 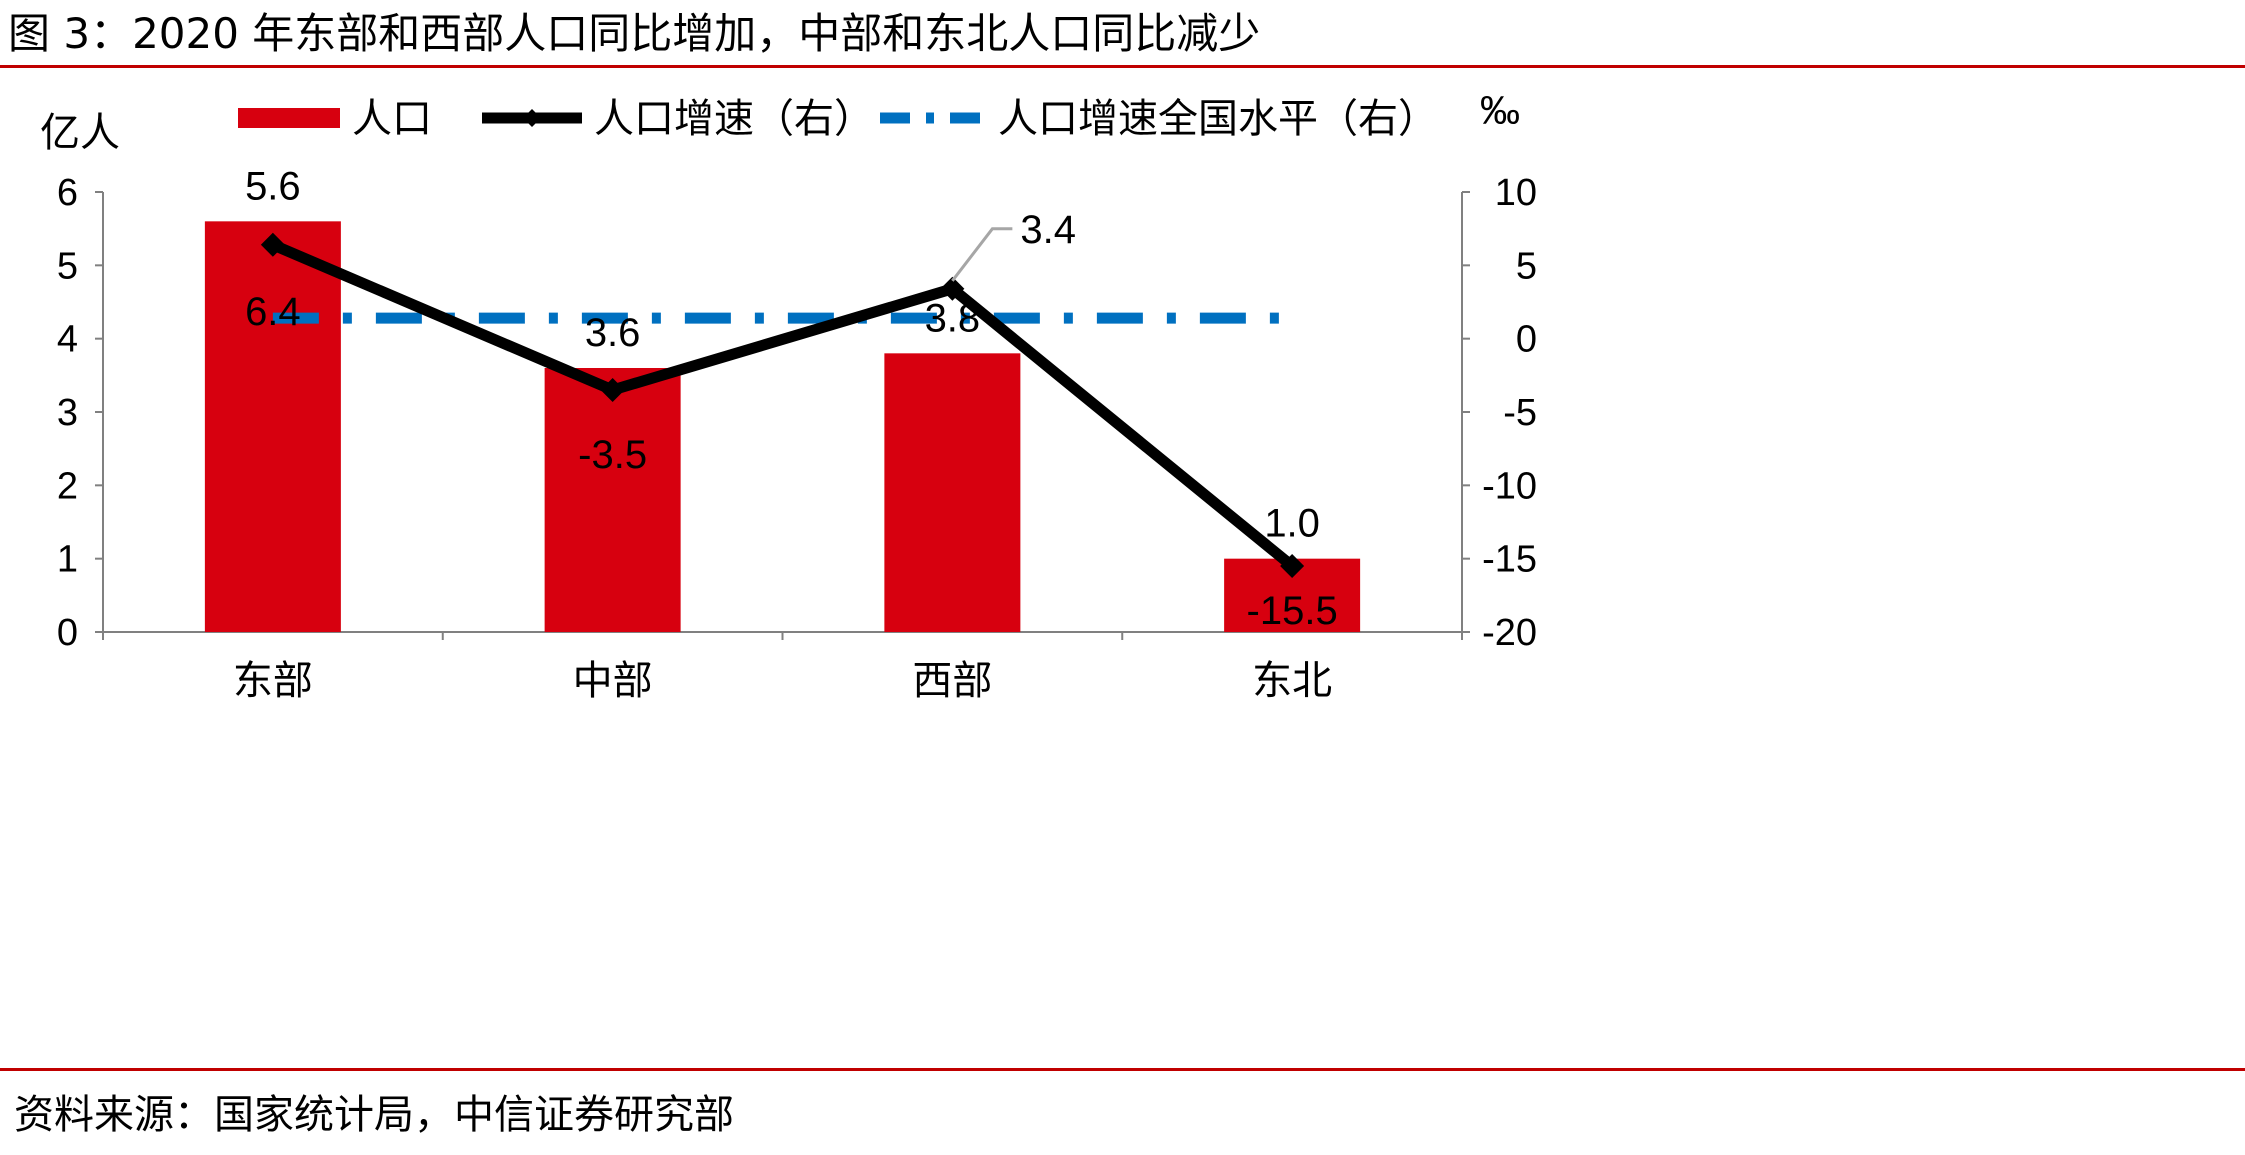 What do you see at coordinates (1122, 1069) in the screenshot?
I see `source-rule` at bounding box center [1122, 1069].